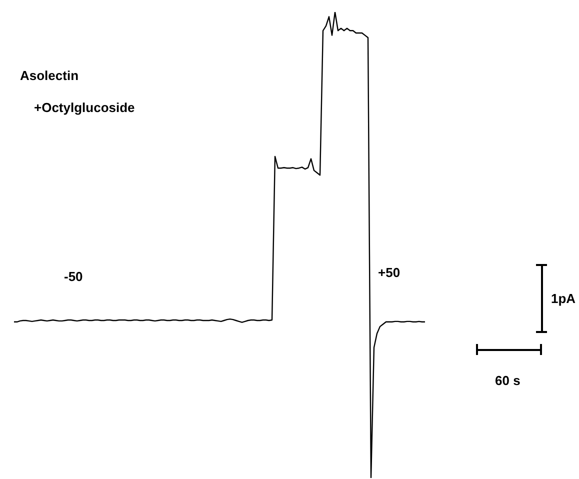 Image resolution: width=579 pixels, height=479 pixels. I want to click on text: 1pA, so click(563, 298).